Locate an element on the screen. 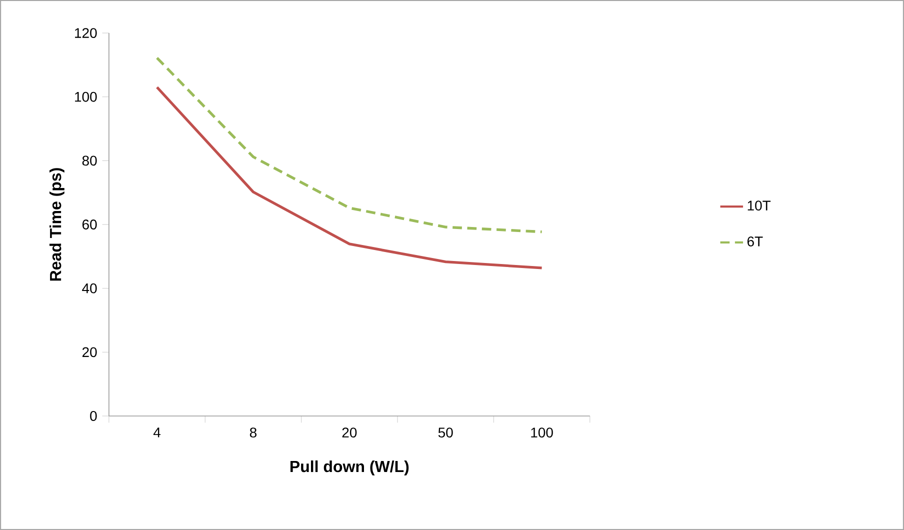  legend-label: 10T is located at coordinates (759, 205).